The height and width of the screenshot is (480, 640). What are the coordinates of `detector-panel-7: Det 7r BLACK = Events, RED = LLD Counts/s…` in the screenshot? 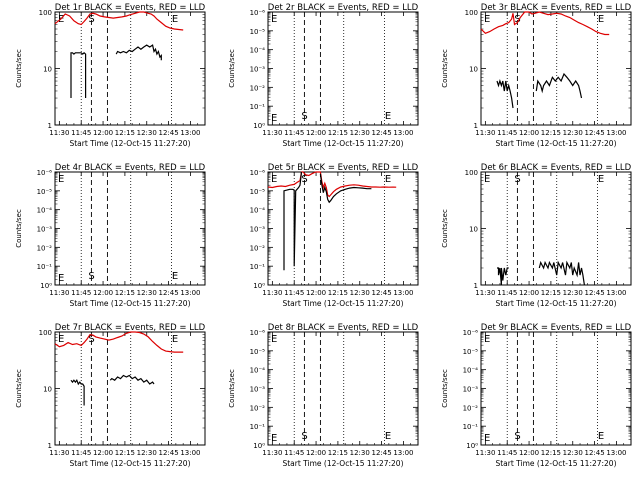 It's located at (110, 395).